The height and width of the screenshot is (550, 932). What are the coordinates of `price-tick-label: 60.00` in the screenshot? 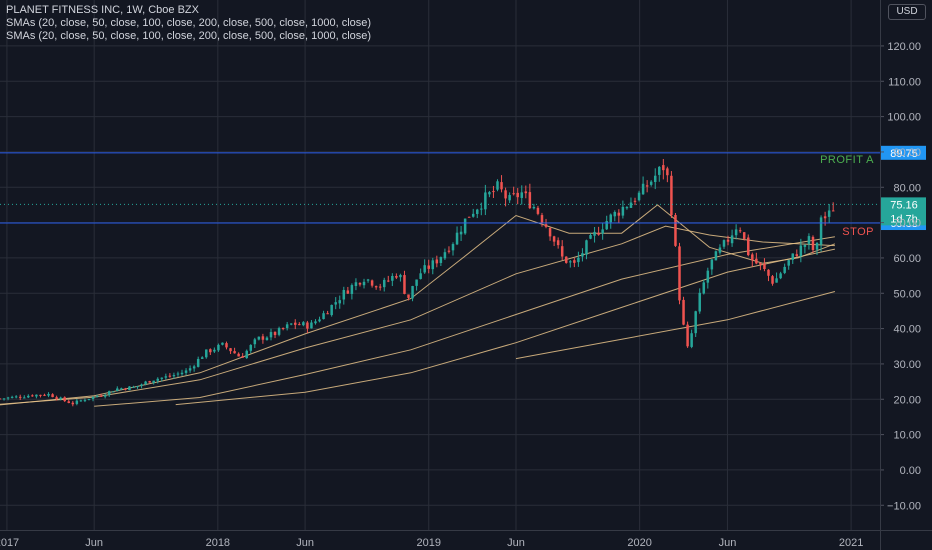 It's located at (907, 259).